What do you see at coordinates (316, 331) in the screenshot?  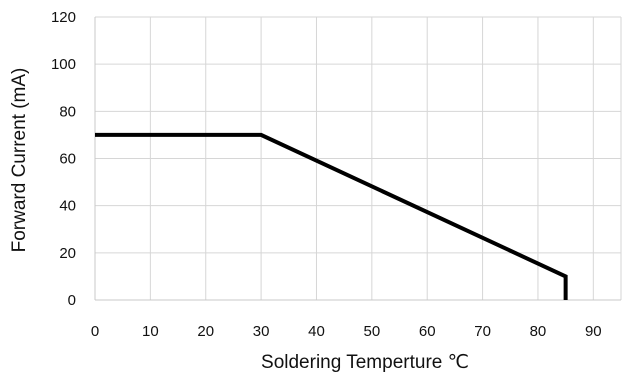 I see `x-tick-label-40: 40` at bounding box center [316, 331].